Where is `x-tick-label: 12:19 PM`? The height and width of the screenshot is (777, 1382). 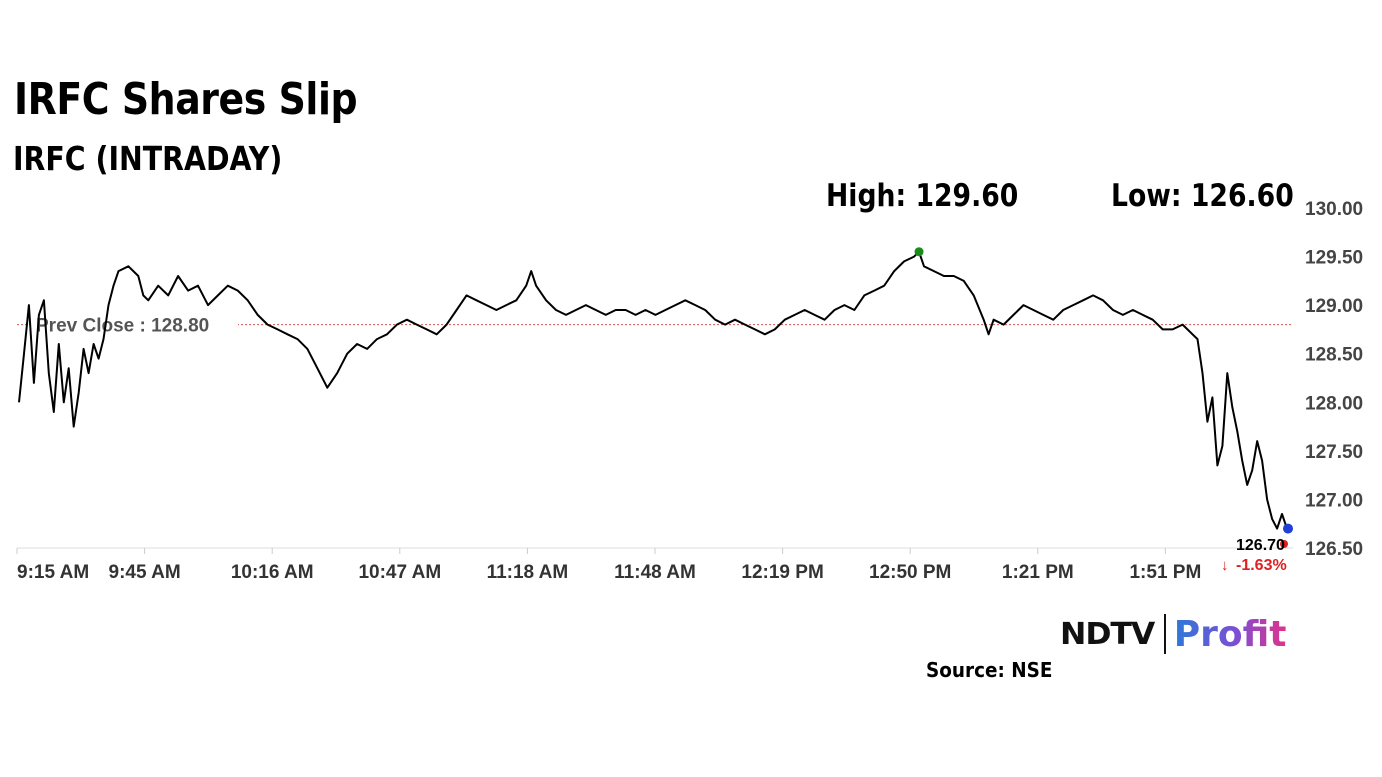 x-tick-label: 12:19 PM is located at coordinates (782, 572).